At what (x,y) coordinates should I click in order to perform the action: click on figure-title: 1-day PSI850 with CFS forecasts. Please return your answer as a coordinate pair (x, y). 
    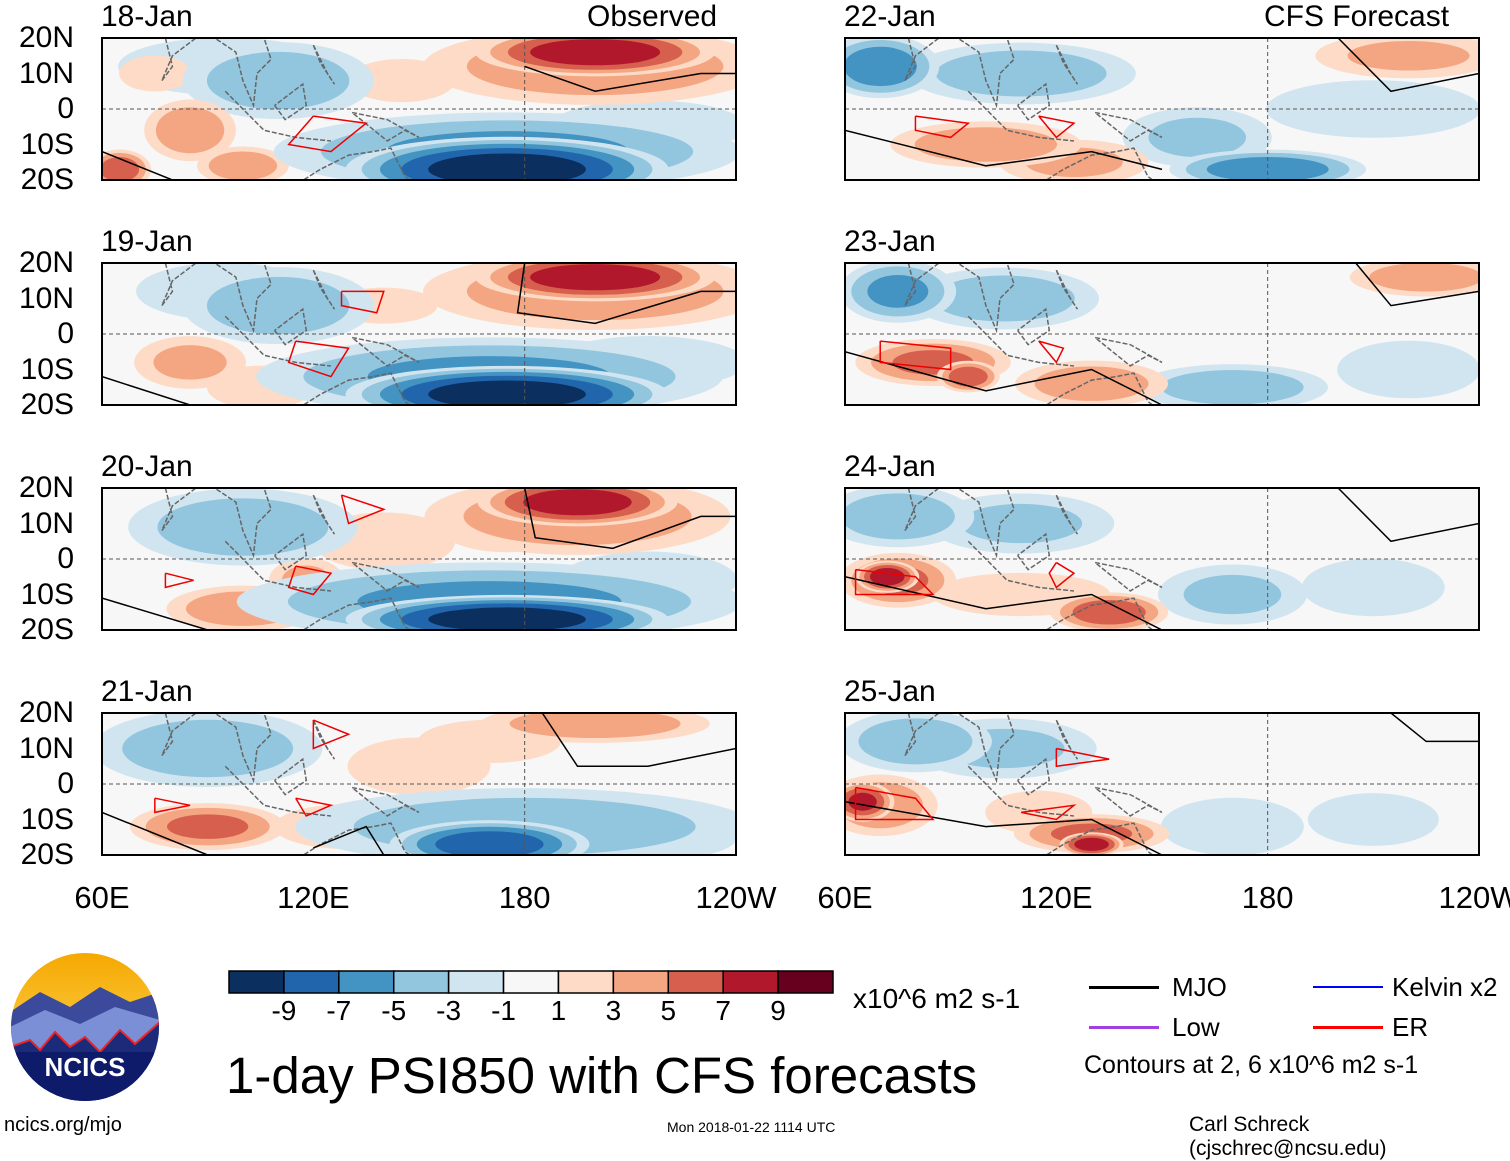
    Looking at the image, I should click on (602, 1075).